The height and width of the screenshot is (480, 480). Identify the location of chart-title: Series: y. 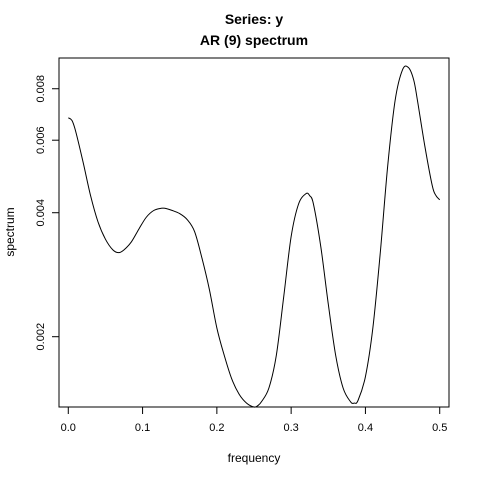
(254, 19).